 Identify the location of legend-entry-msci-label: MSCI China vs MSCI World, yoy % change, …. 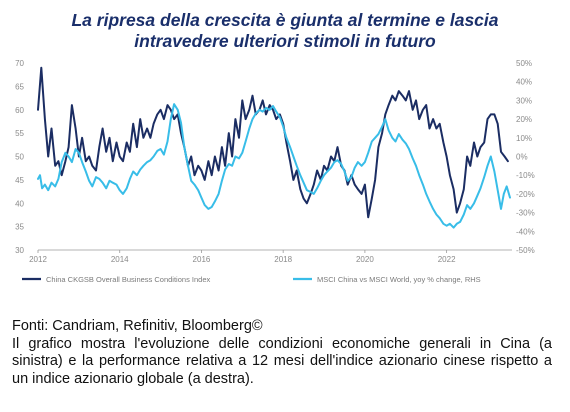
(399, 279).